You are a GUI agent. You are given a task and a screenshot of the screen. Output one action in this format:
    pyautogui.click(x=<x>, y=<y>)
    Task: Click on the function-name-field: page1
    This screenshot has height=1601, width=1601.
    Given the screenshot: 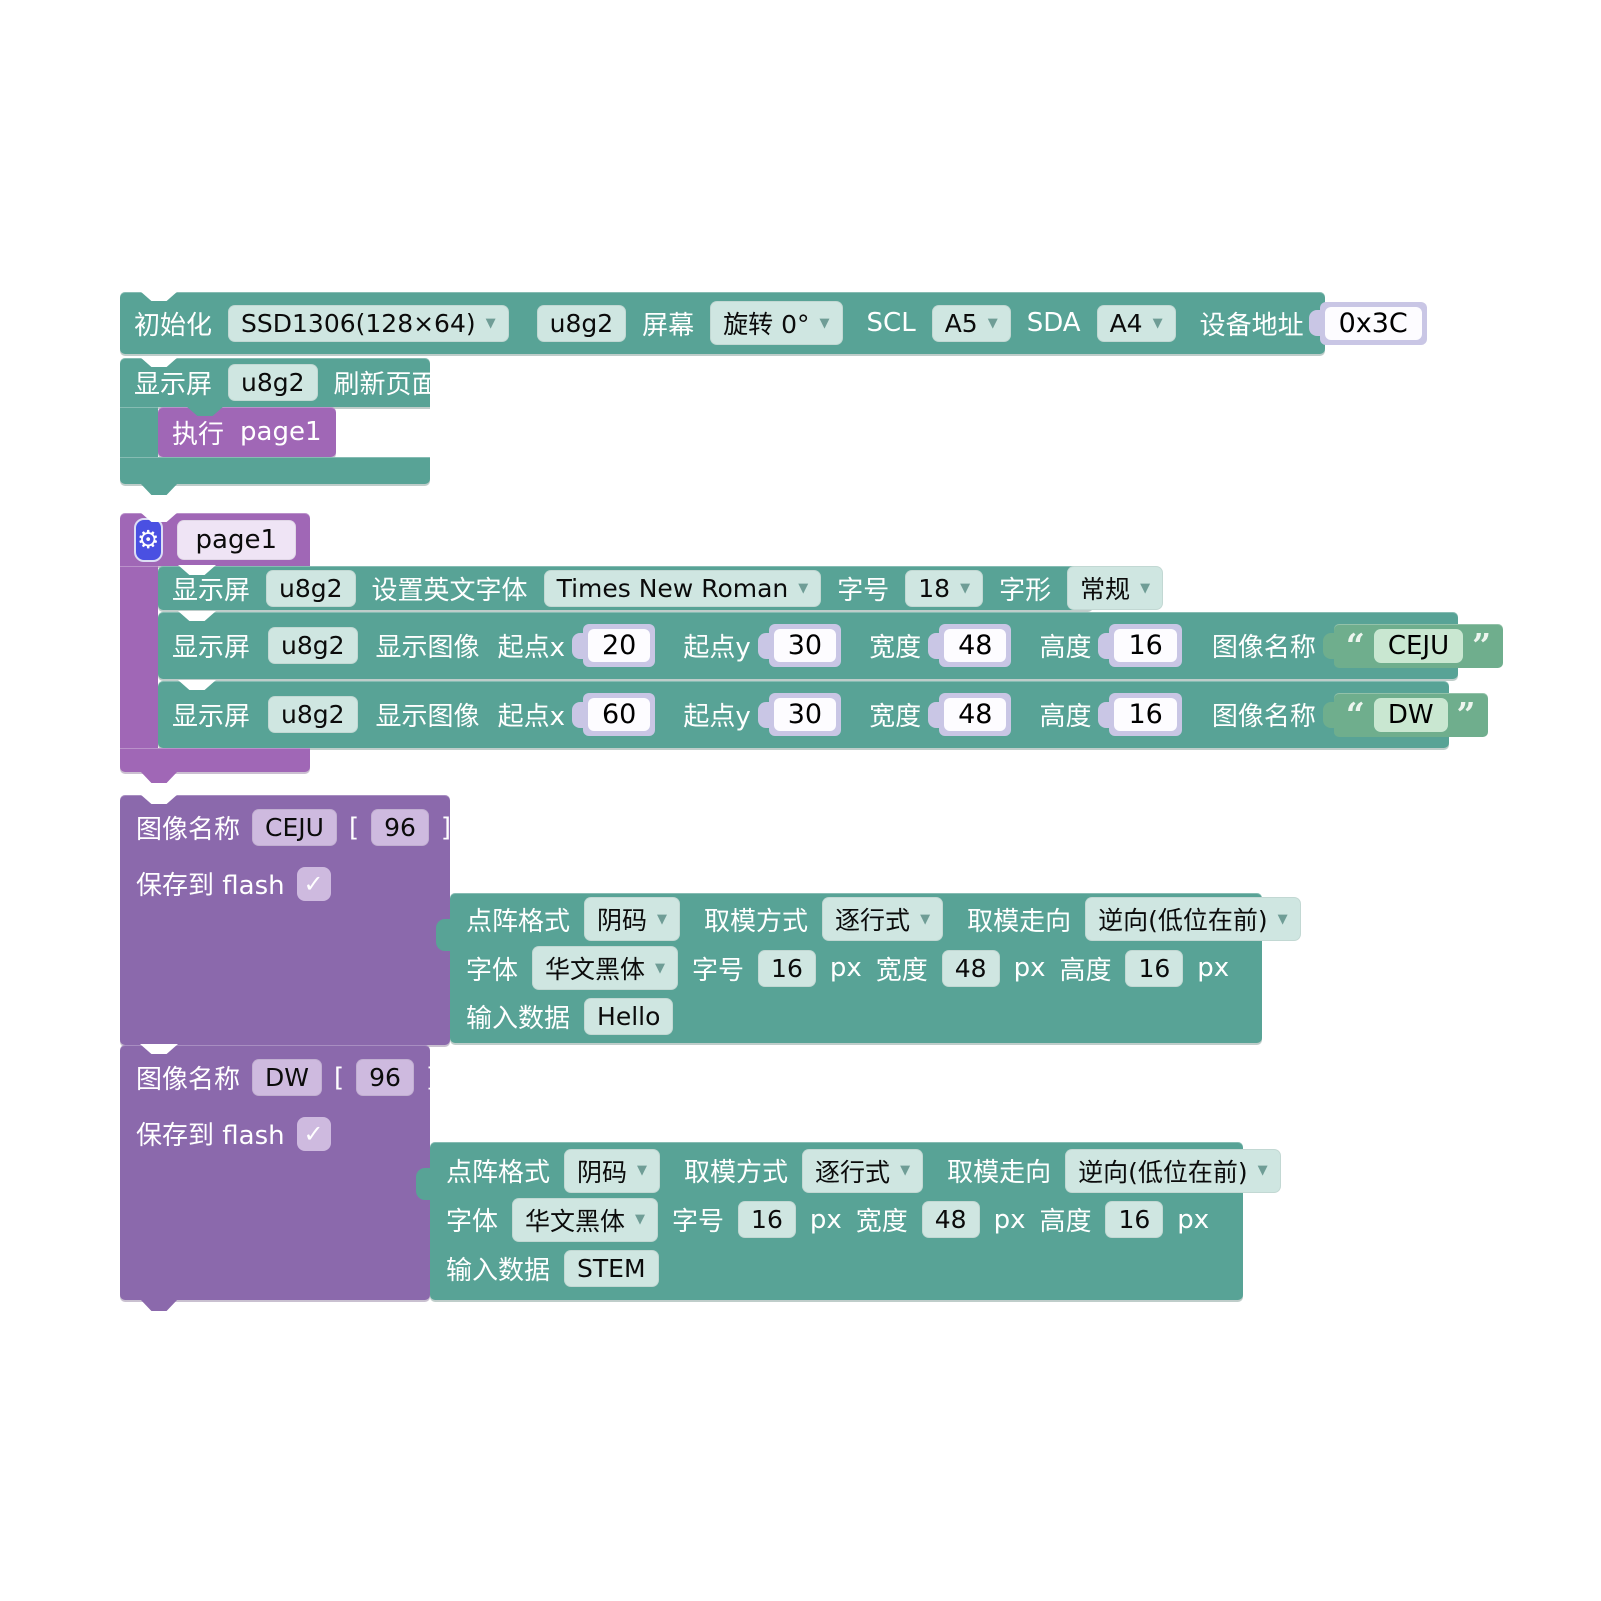 What is the action you would take?
    pyautogui.click(x=236, y=539)
    